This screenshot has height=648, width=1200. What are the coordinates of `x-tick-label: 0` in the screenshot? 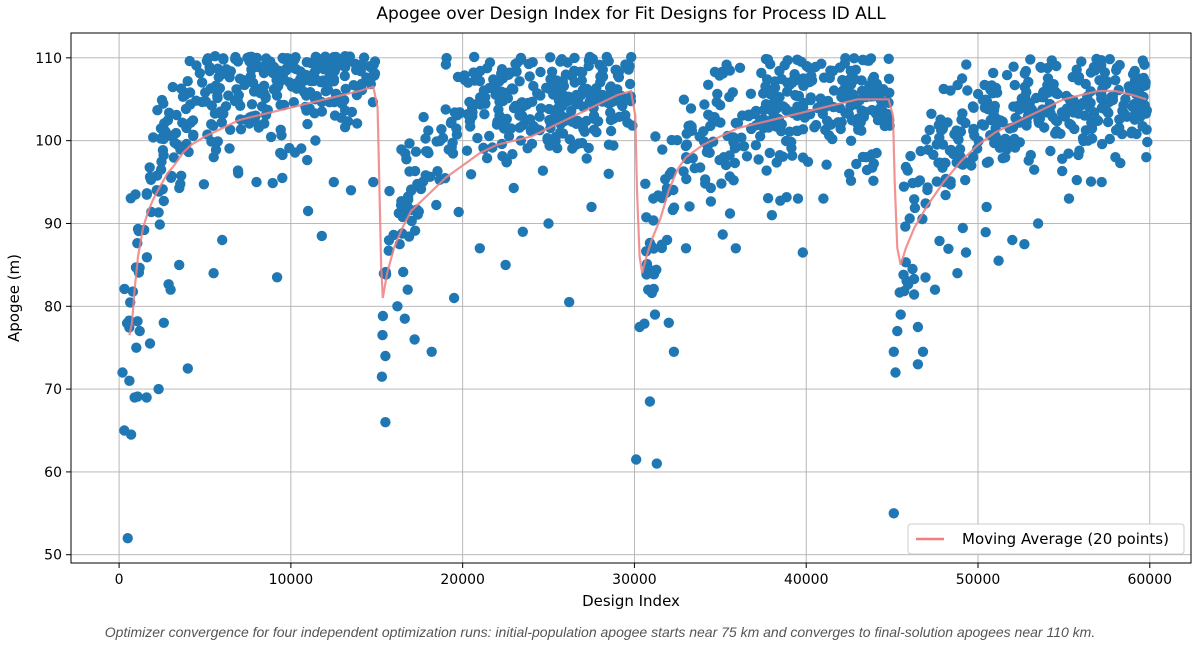 It's located at (119, 580).